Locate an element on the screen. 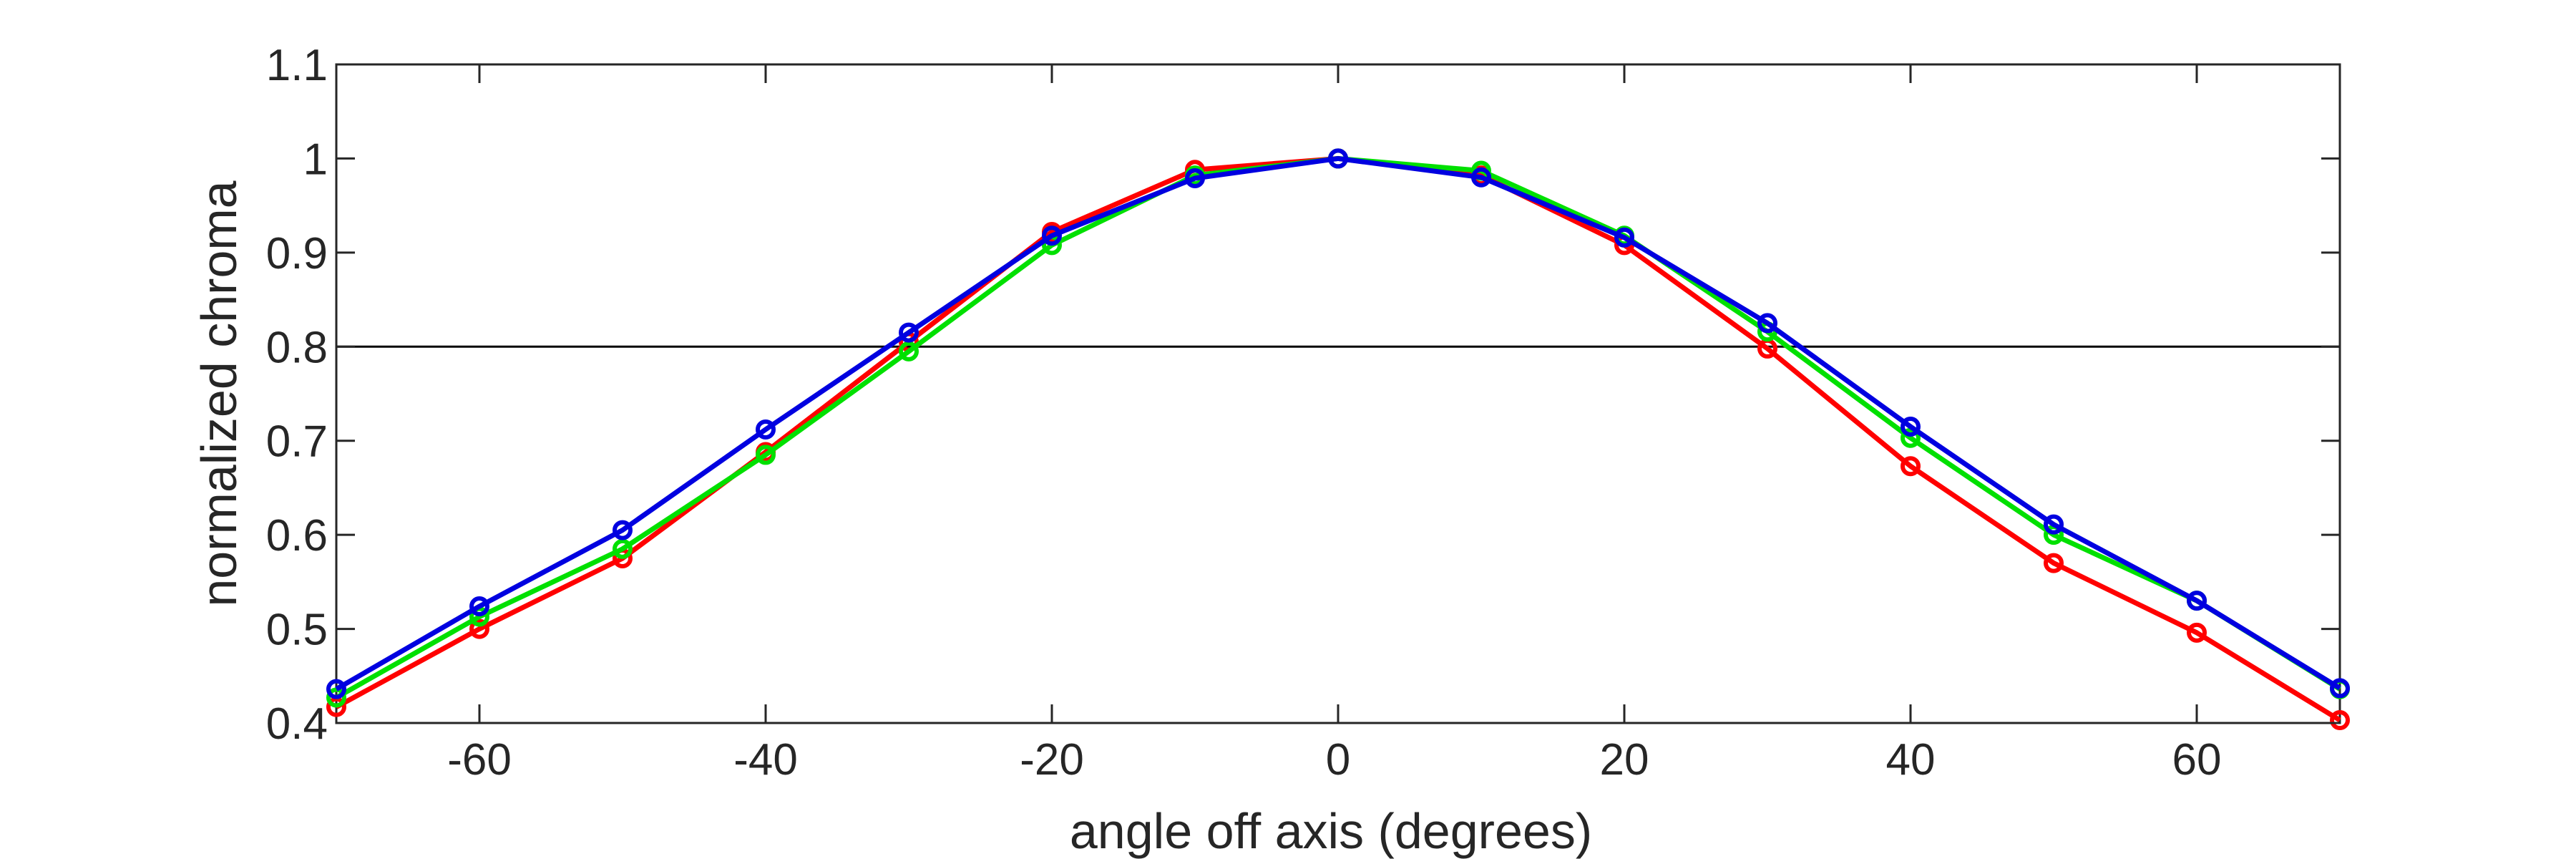  y-tick-label: 0.9 is located at coordinates (297, 253).